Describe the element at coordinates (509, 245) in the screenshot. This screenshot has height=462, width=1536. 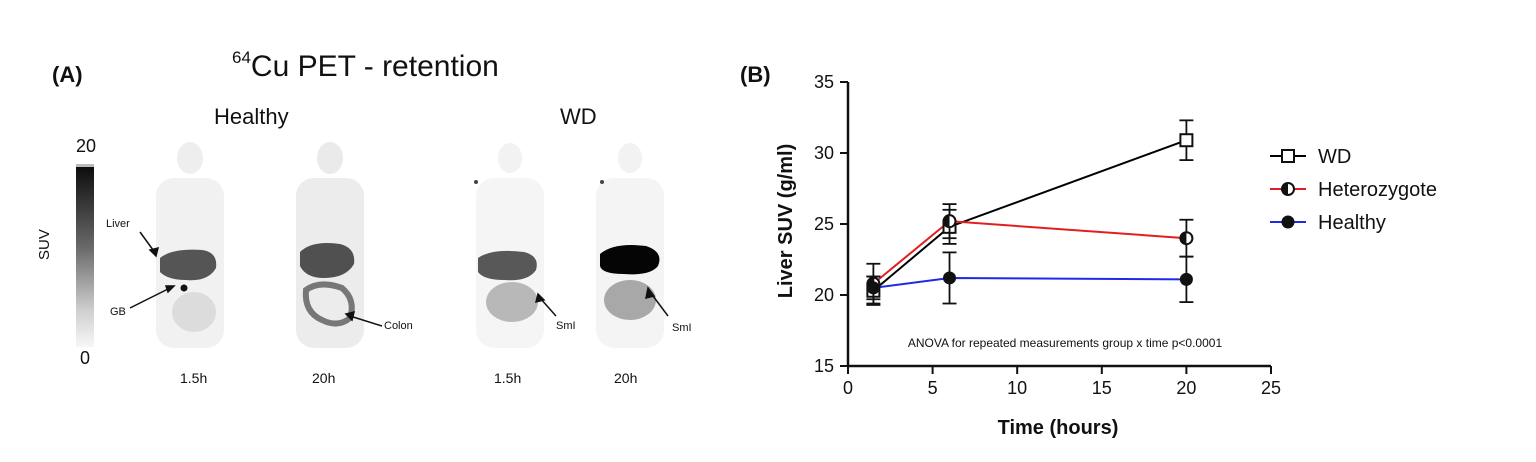
I see `pet-wd-1-5h` at that location.